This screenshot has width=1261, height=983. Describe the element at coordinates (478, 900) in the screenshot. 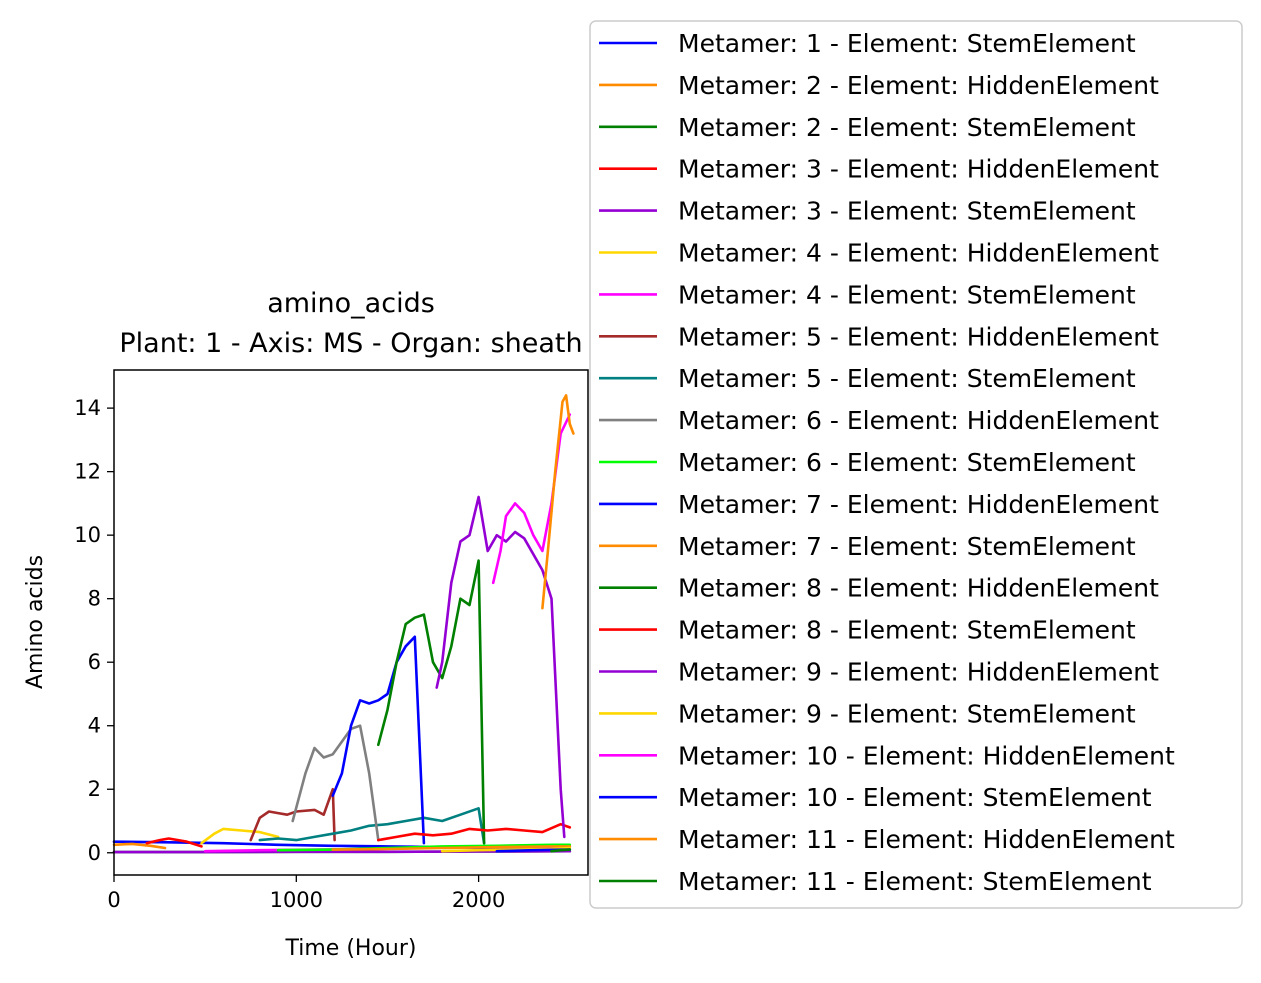

I see `x-tick-label-2: 2000` at that location.